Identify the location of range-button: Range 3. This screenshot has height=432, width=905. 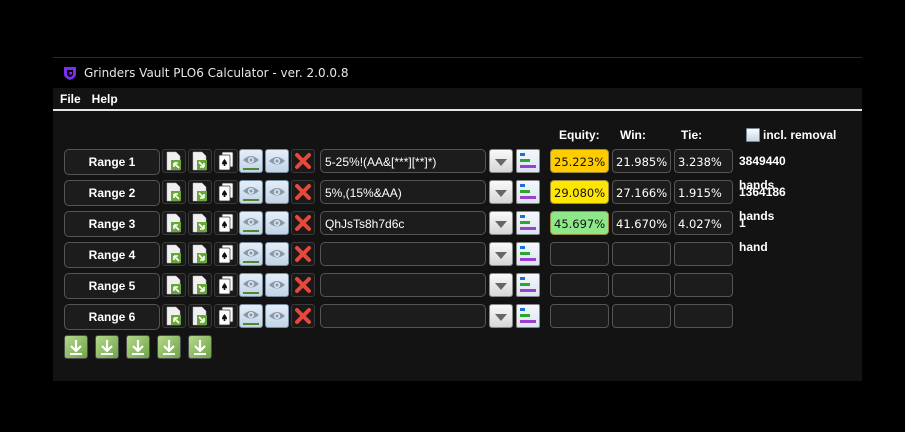
(112, 224).